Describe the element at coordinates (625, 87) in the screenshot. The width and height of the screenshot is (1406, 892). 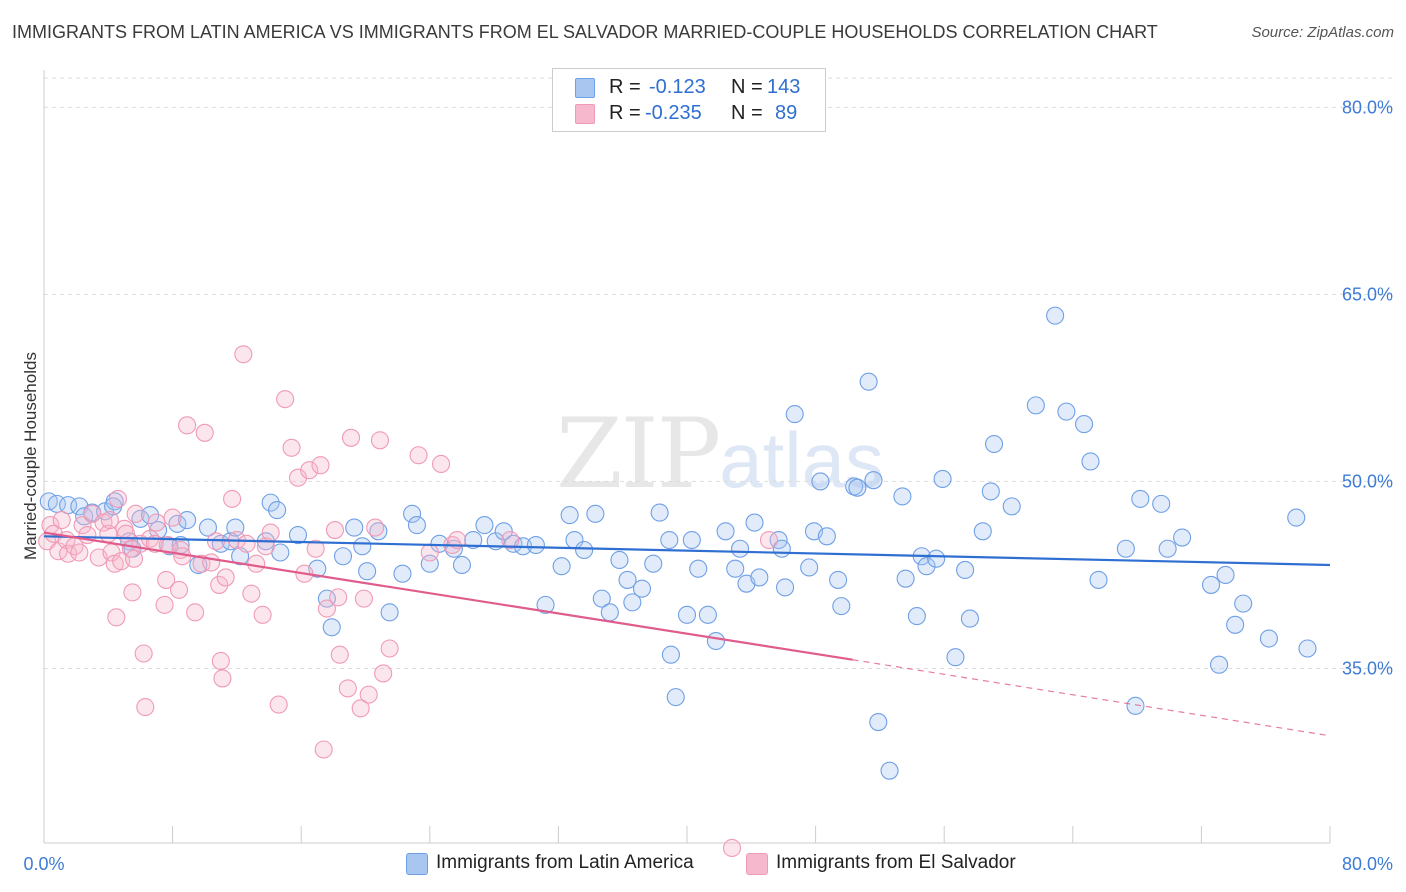
I see `legend-r-label: R =` at that location.